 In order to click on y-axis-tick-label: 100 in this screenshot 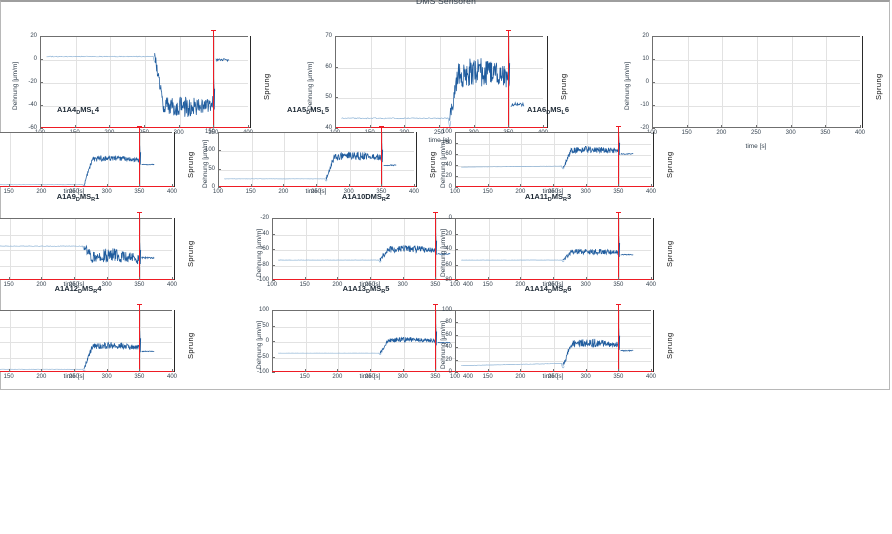, I will do `click(446, 310)`.